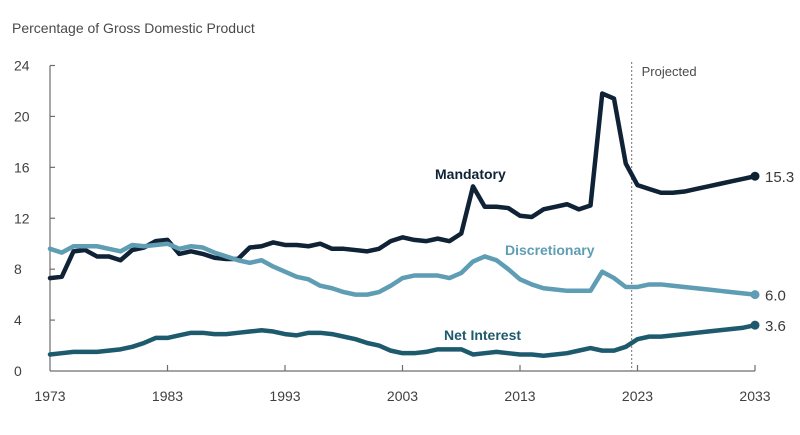 This screenshot has width=800, height=435. I want to click on series-label-discretionary: Discretionary, so click(550, 250).